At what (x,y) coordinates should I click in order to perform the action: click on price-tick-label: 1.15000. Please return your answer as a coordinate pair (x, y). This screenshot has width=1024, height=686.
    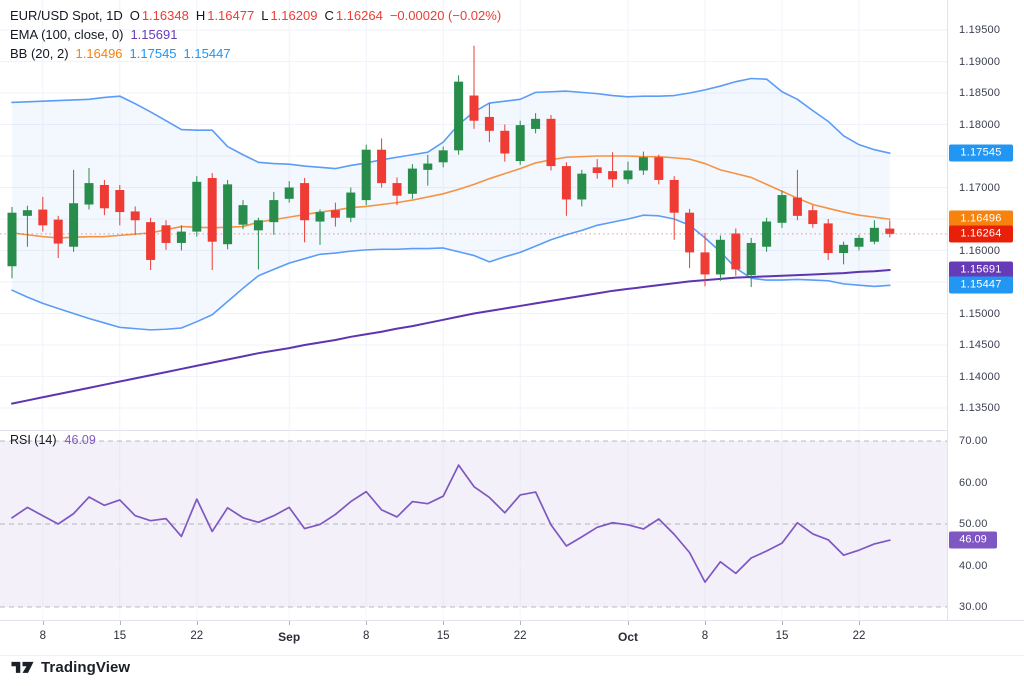
    Looking at the image, I should click on (980, 313).